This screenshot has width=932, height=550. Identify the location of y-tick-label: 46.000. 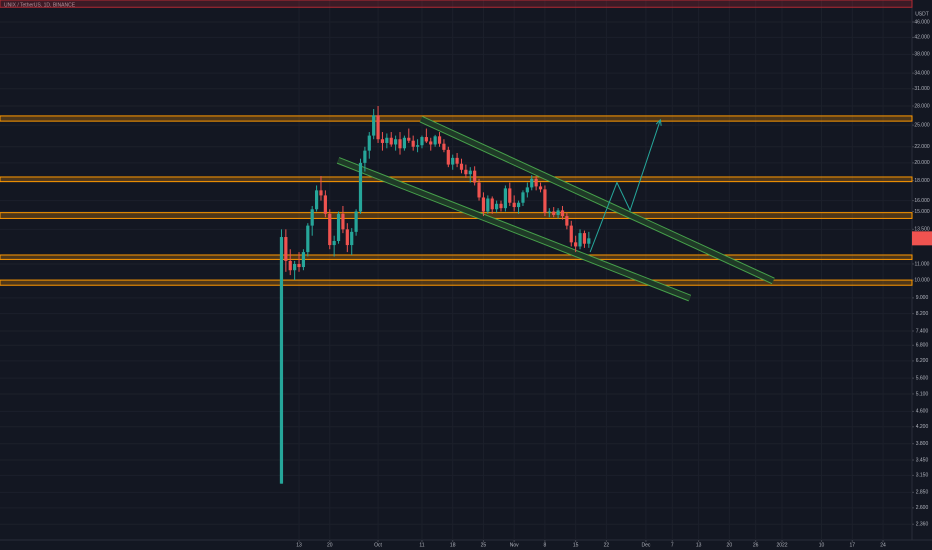
(922, 22).